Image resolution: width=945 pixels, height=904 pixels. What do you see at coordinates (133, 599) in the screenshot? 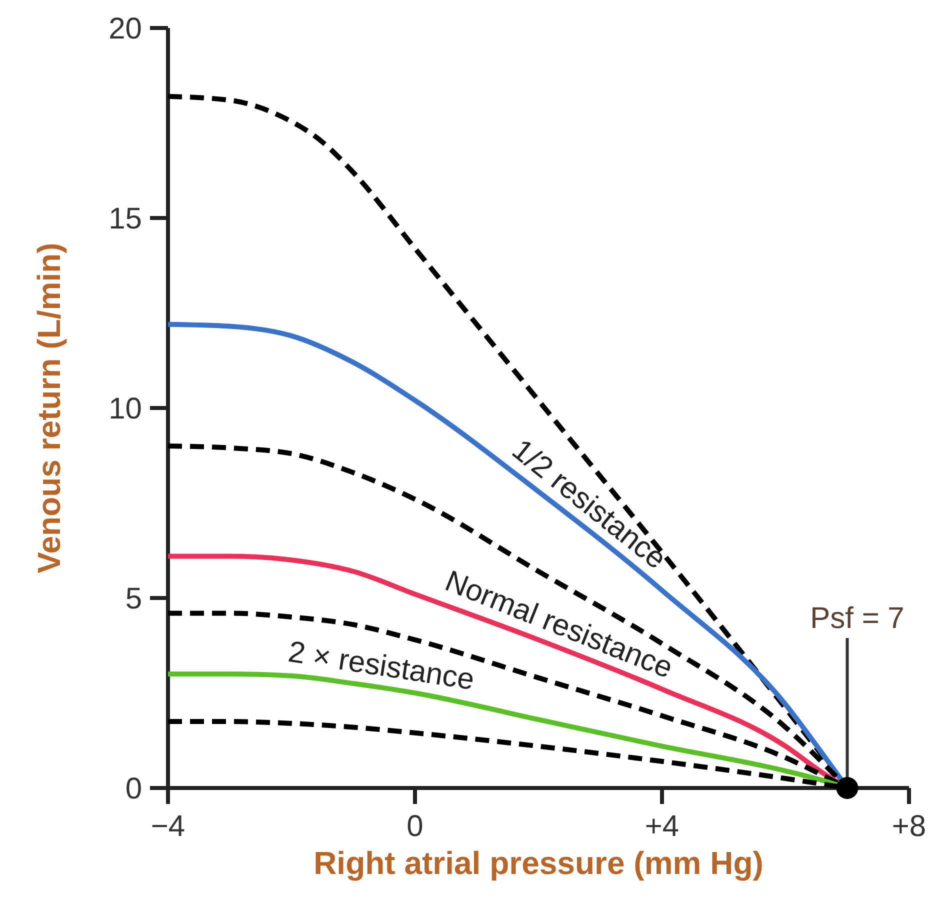
I see `y-tick-label: 5` at bounding box center [133, 599].